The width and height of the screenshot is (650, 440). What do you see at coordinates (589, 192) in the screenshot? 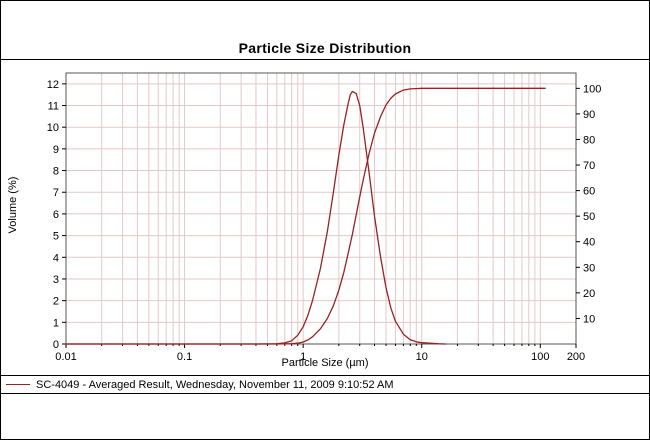
I see `y-right-tick-label: 60` at bounding box center [589, 192].